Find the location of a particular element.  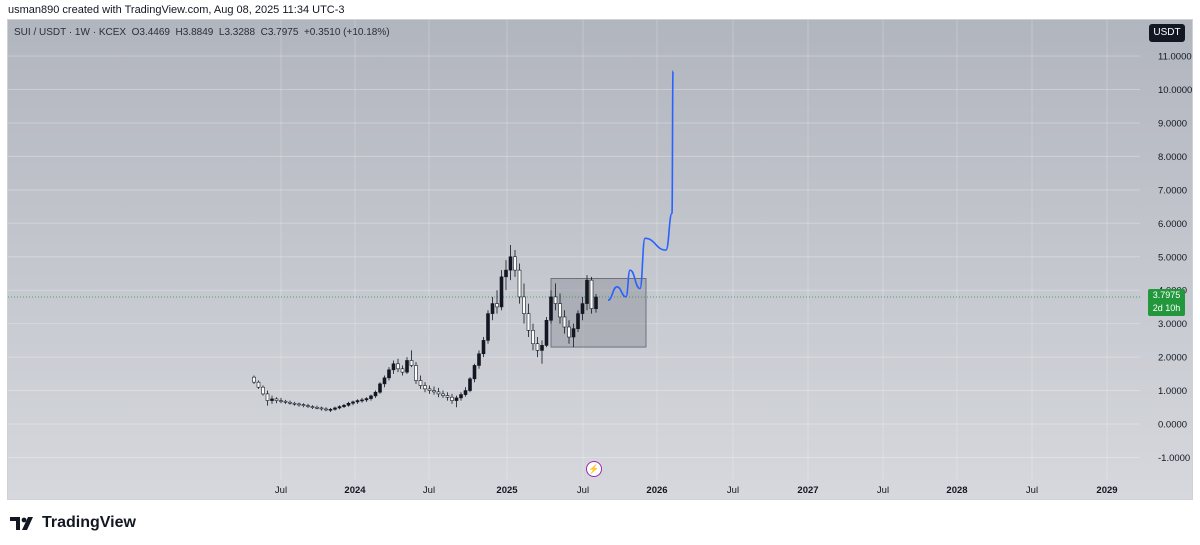

y-tick-label: 9.0000 is located at coordinates (1172, 123).